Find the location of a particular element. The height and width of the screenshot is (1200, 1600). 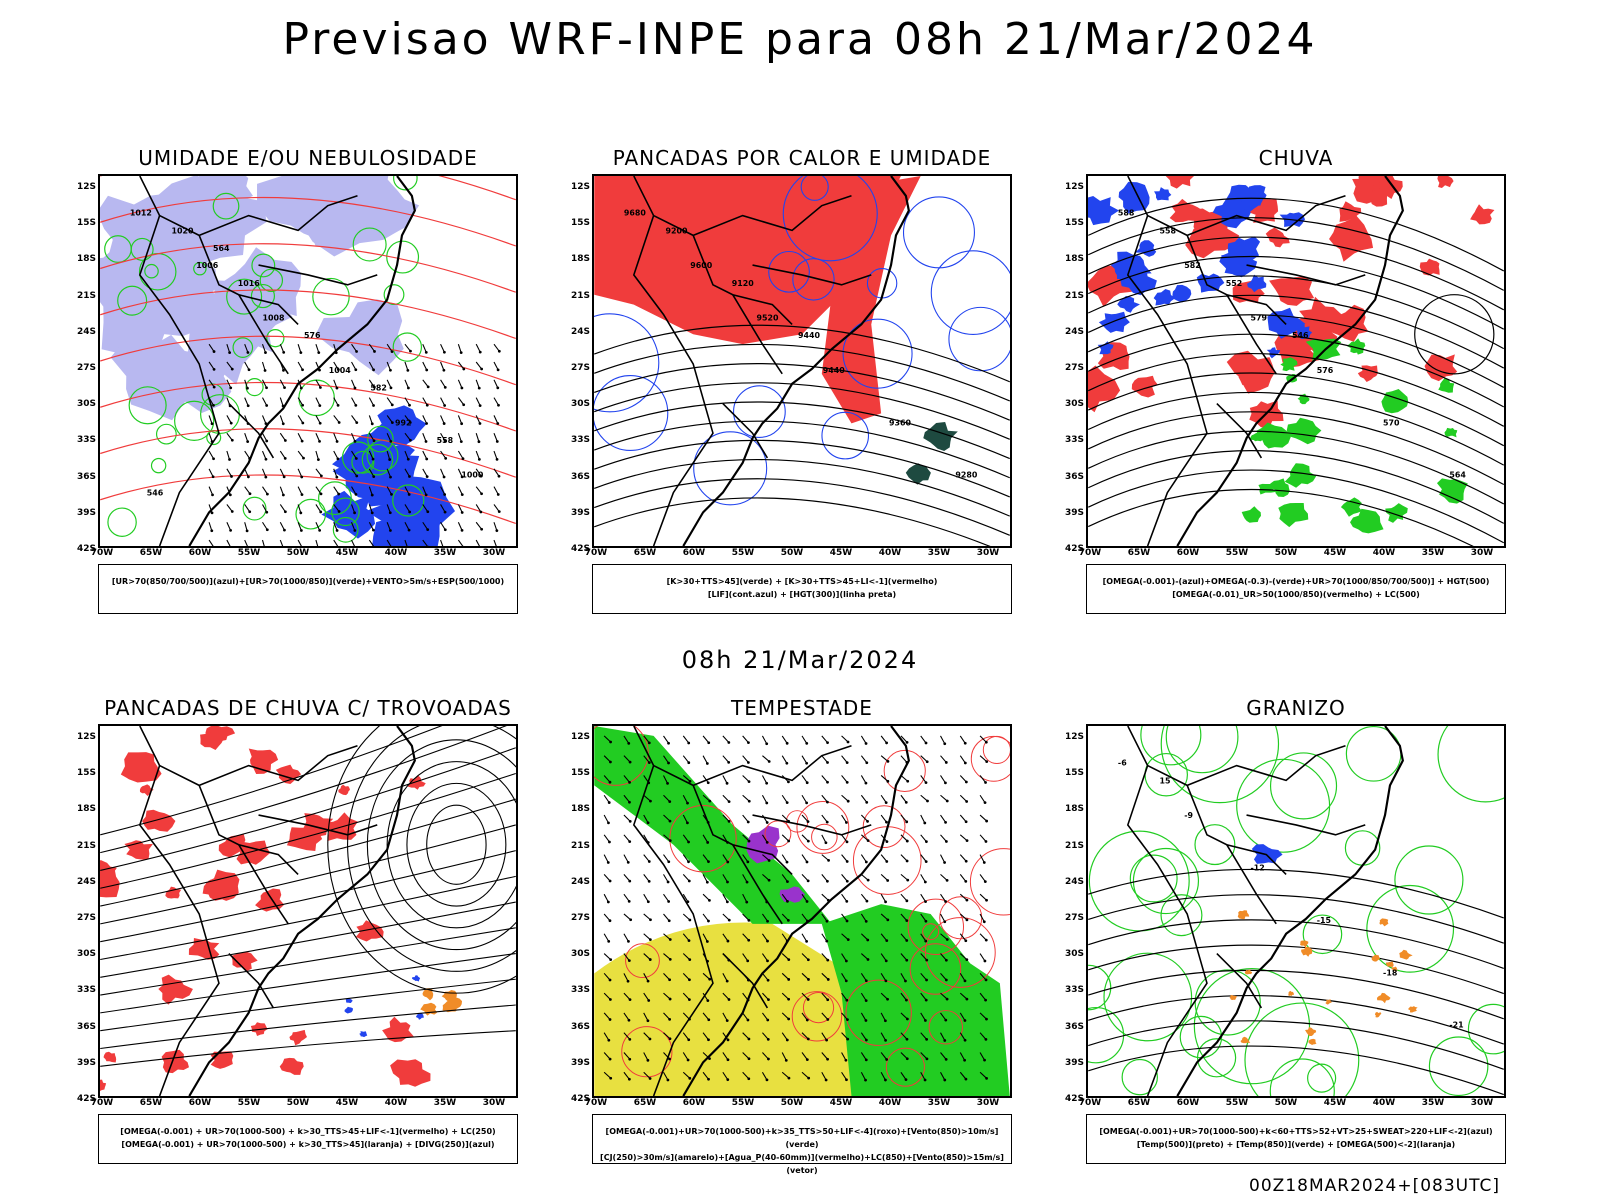

contour-label: -21 is located at coordinates (1456, 1025).